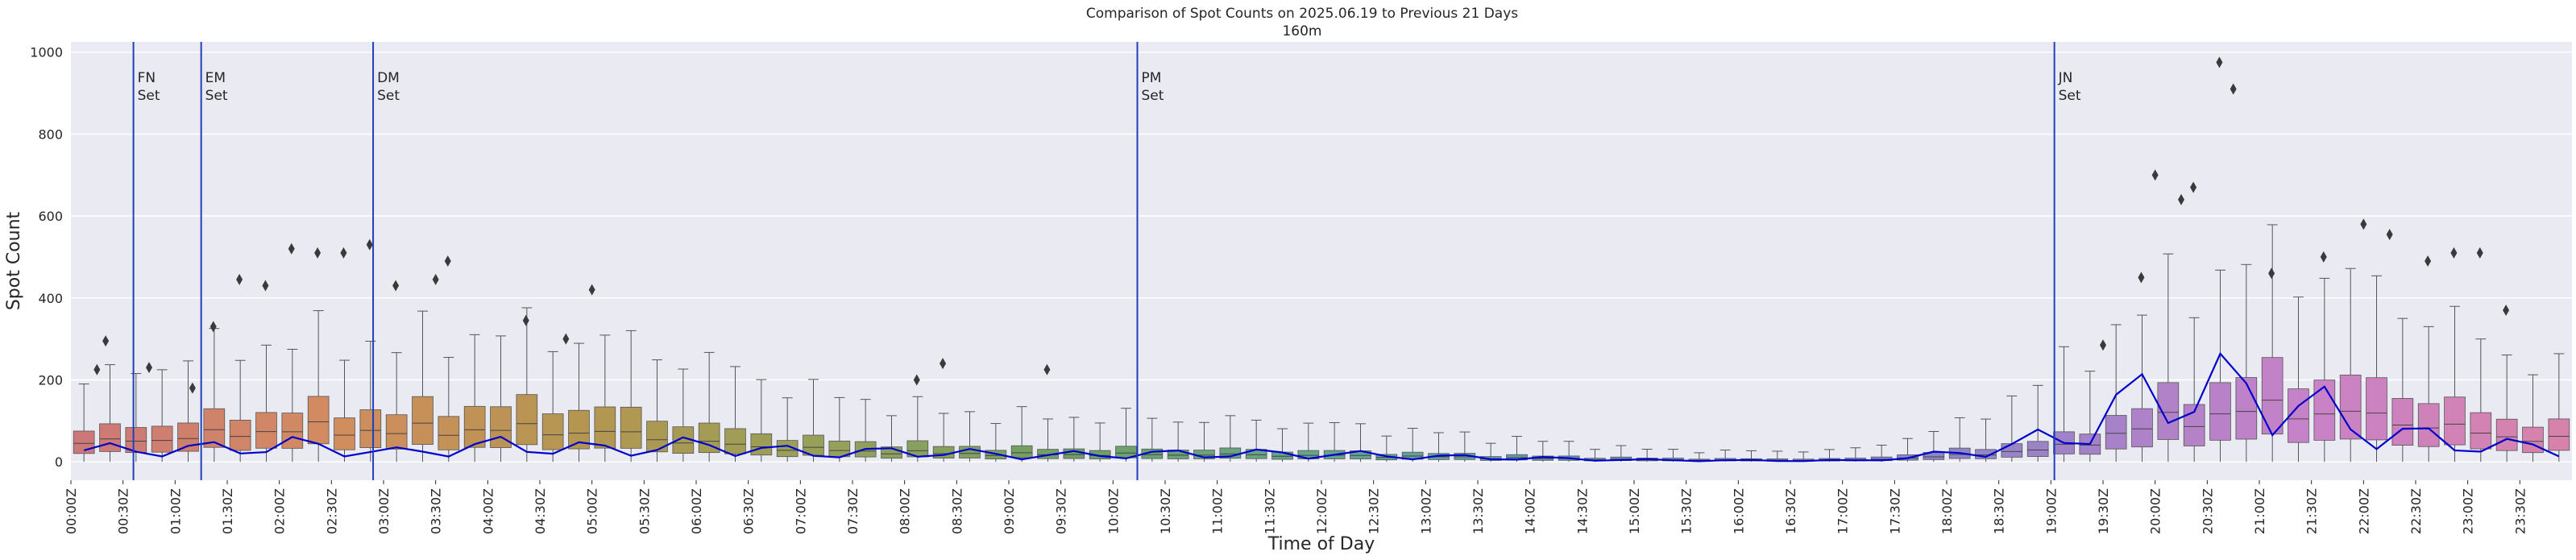 This screenshot has height=560, width=2576. I want to click on y-tick-label: 800, so click(50, 134).